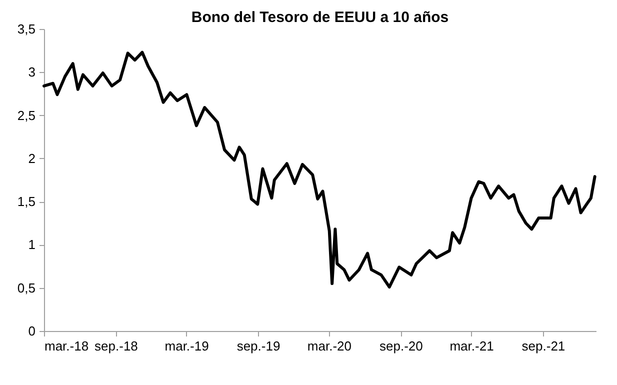 This screenshot has height=385, width=617. Describe the element at coordinates (258, 346) in the screenshot. I see `x-tick-label: sep.-19` at that location.